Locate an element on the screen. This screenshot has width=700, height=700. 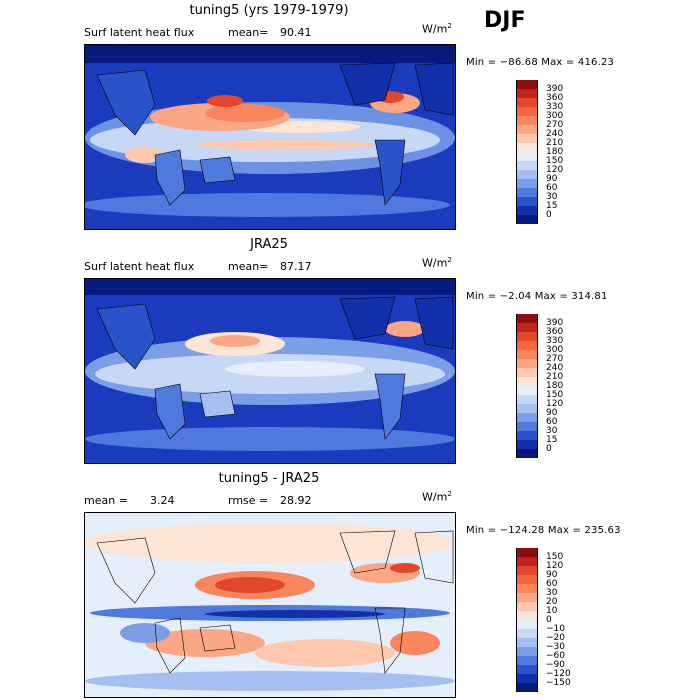
panel1-mean-label: mean= is located at coordinates (248, 32).